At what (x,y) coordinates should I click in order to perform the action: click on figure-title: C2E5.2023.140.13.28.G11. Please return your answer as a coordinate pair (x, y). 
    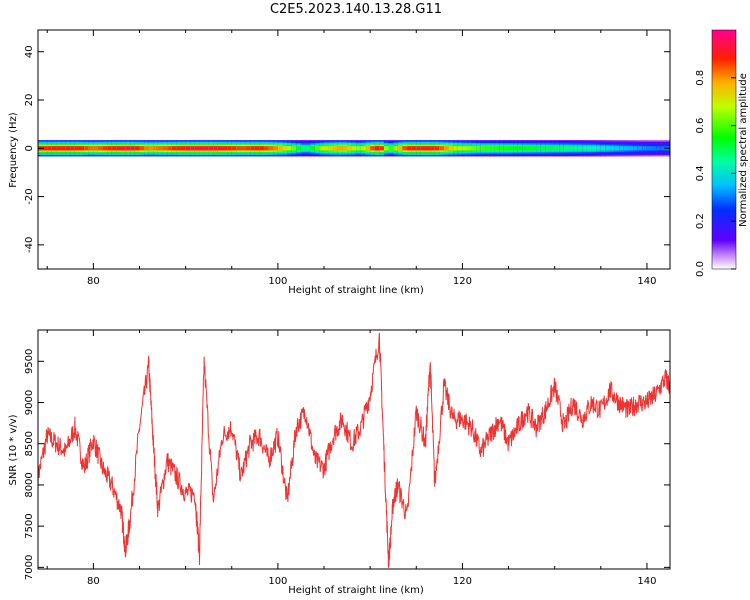
    Looking at the image, I should click on (356, 9).